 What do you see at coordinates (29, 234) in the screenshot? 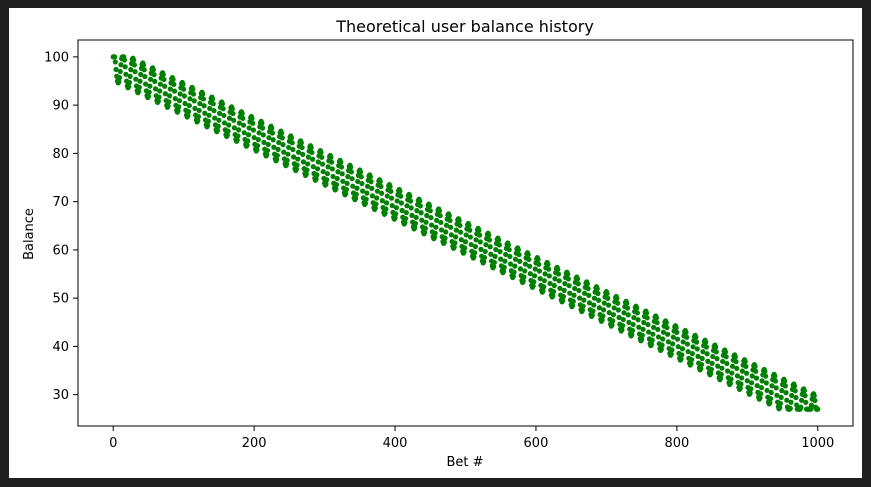
I see `y-axis-label: Balance` at bounding box center [29, 234].